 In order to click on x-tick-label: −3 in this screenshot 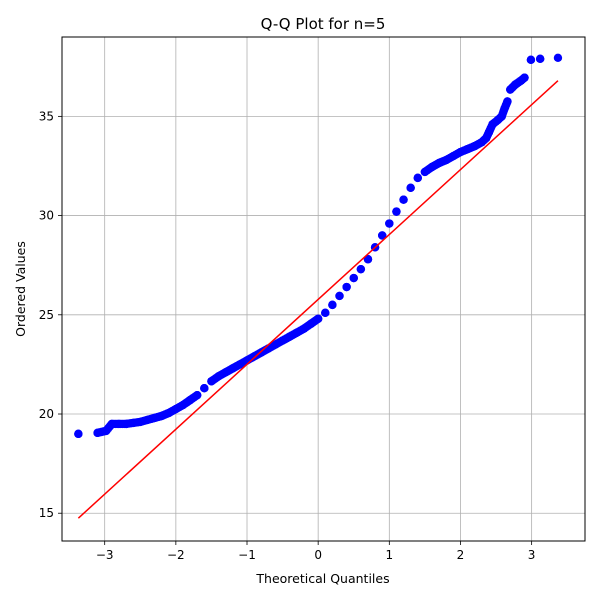, I will do `click(105, 555)`.